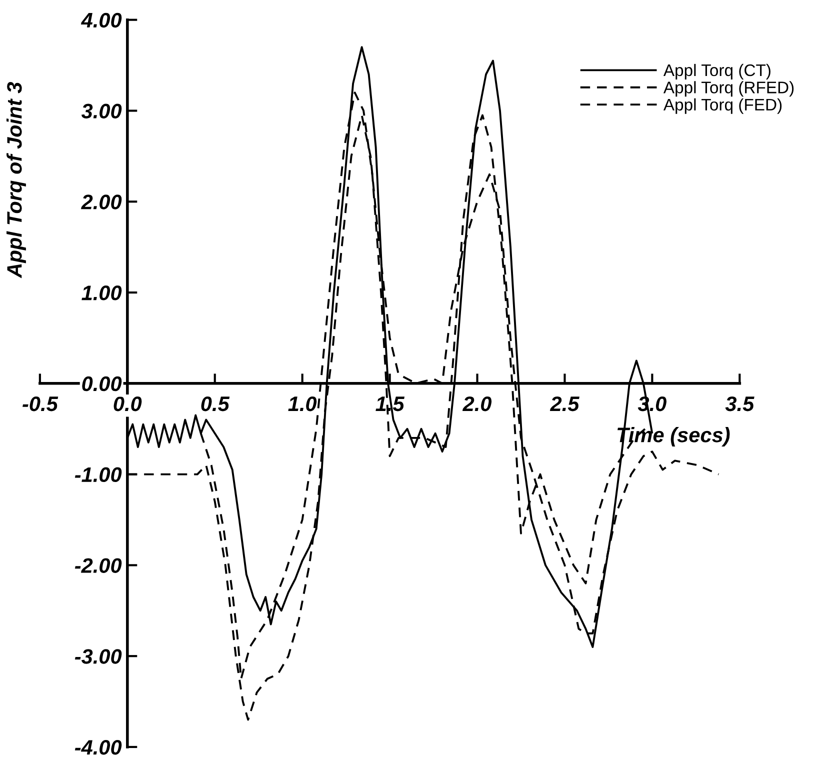 The image size is (832, 763). I want to click on y-tick-label: -3.00, so click(98, 656).